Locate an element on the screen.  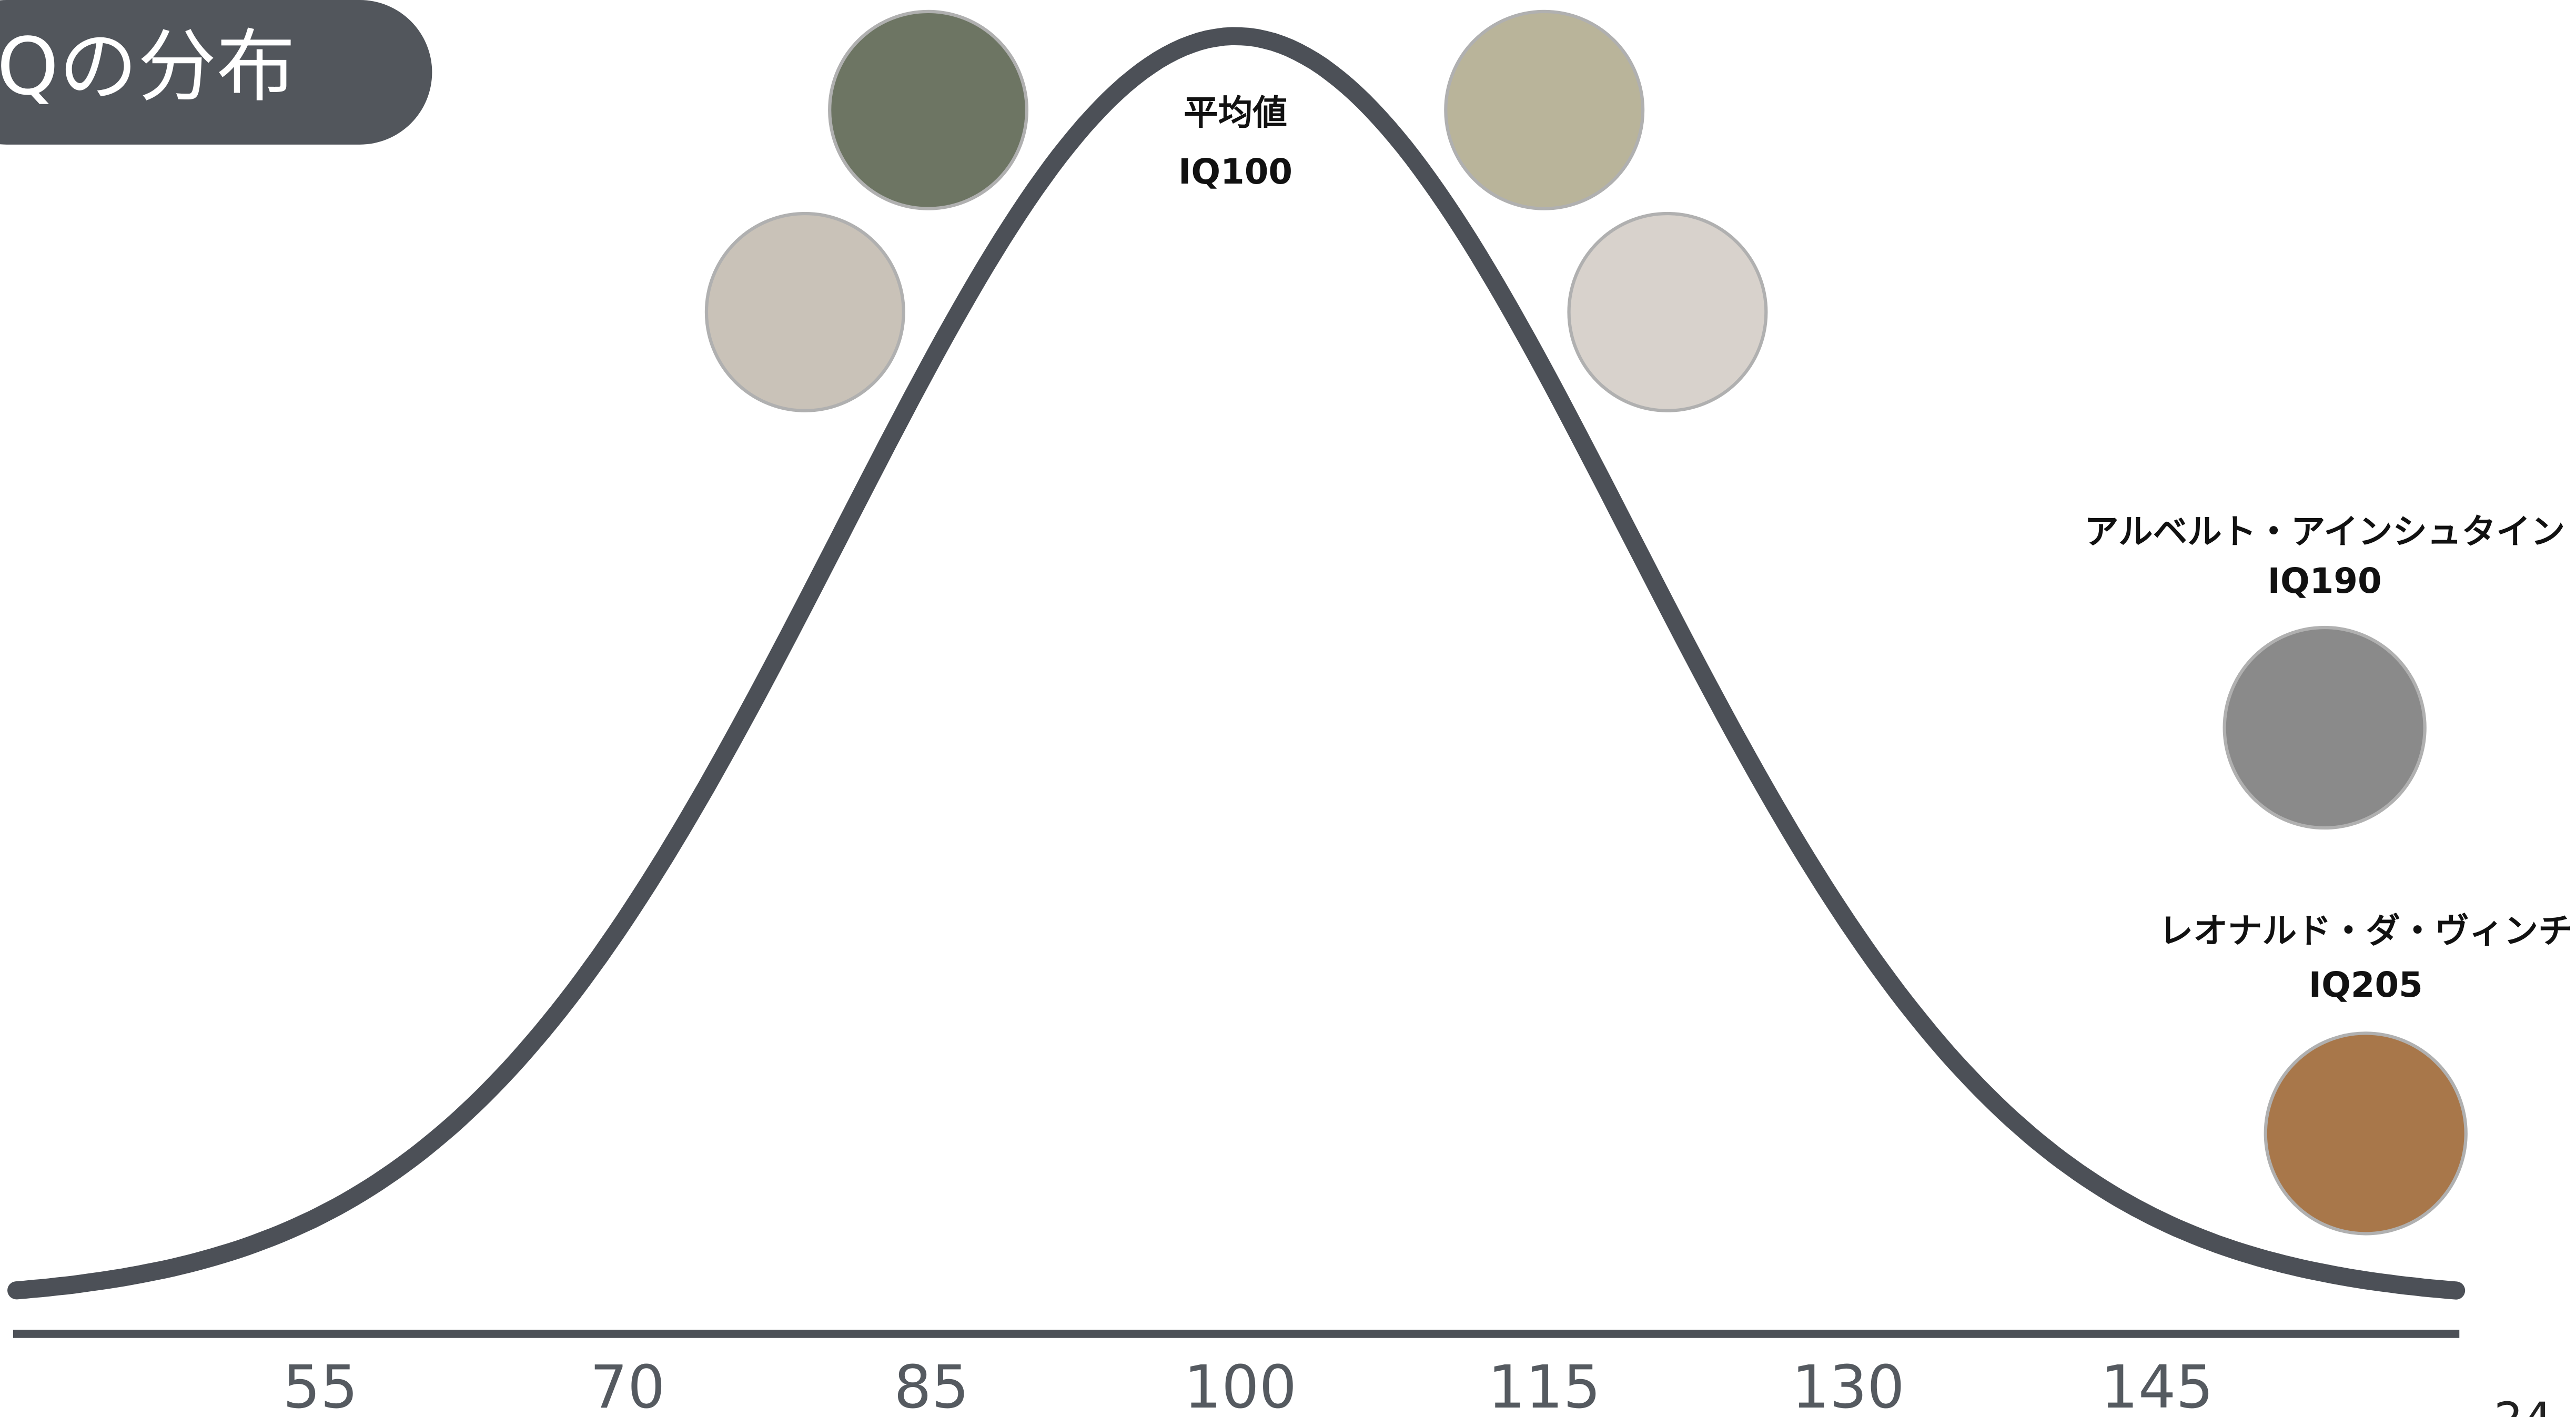
page-number: 24 is located at coordinates (2523, 1405).